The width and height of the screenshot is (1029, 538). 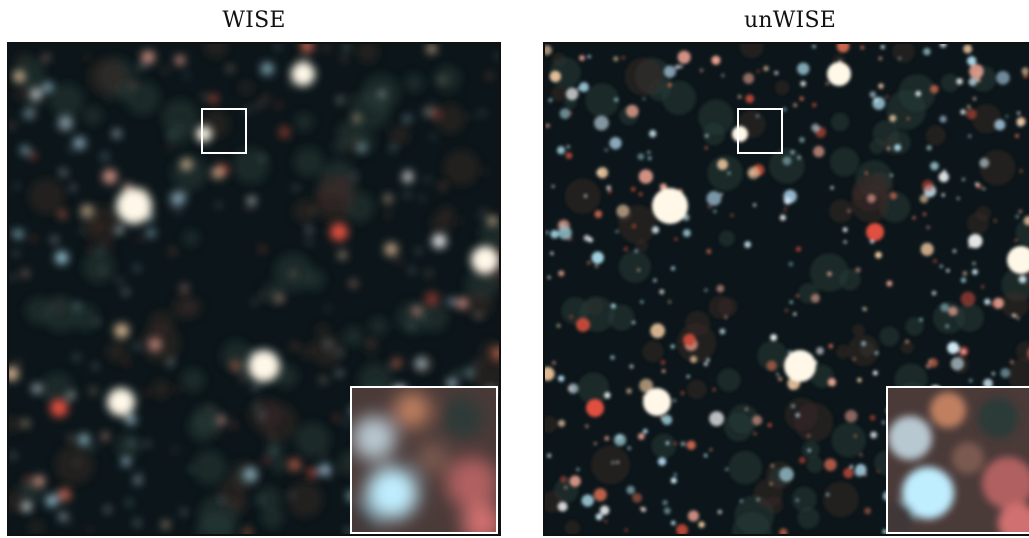 I want to click on unwise-zoom-inset, so click(x=957, y=460).